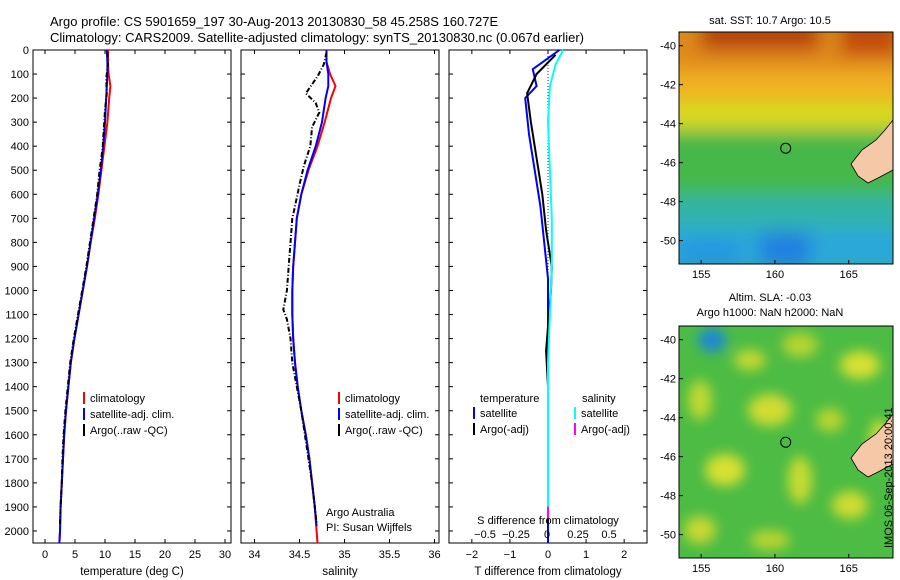 The height and width of the screenshot is (580, 900). I want to click on salinity-xlabel: salinity, so click(339, 572).